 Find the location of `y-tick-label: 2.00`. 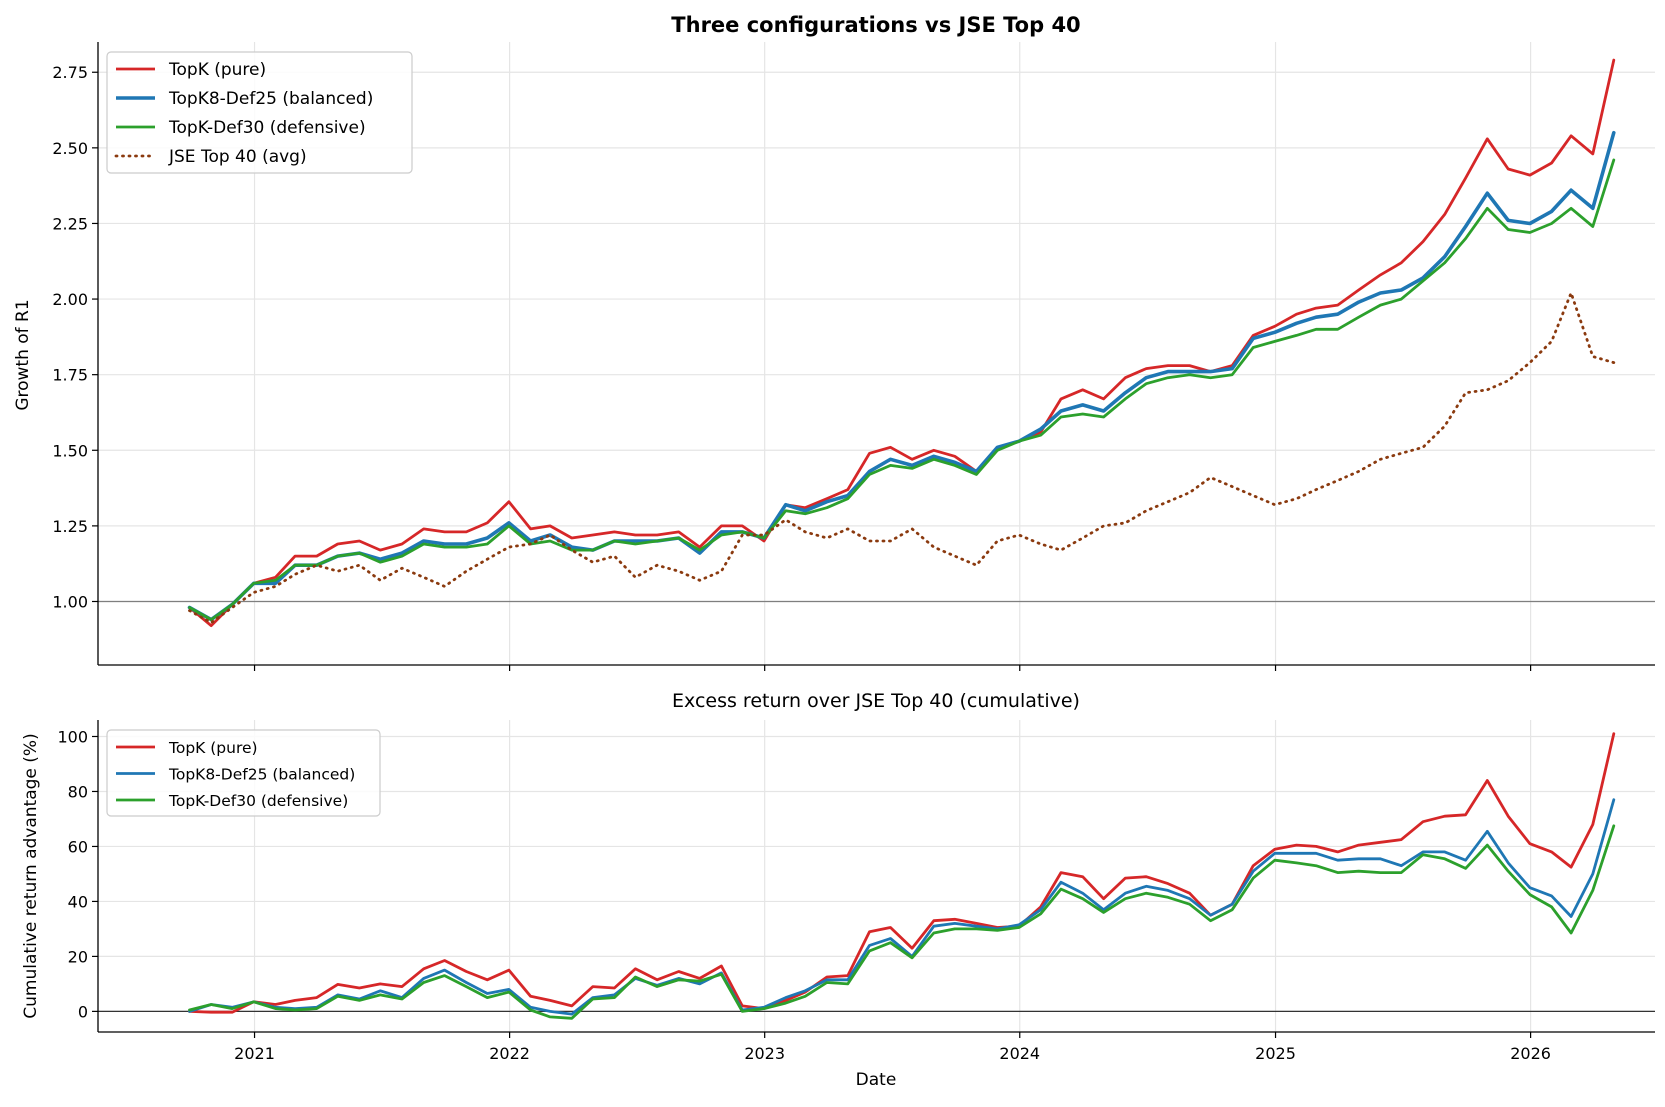

y-tick-label: 2.00 is located at coordinates (70, 299).